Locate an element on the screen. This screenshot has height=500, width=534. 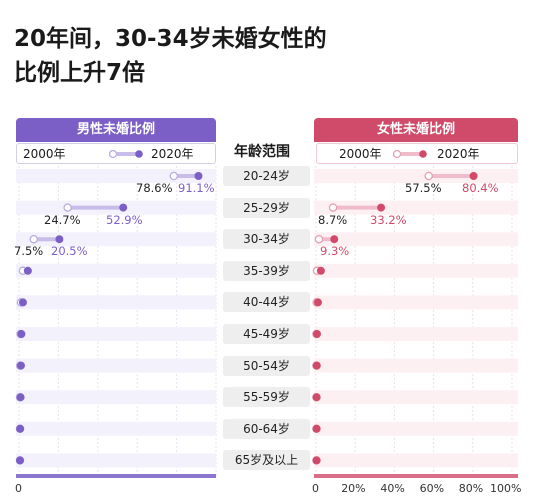
female-axis-bar is located at coordinates (416, 476).